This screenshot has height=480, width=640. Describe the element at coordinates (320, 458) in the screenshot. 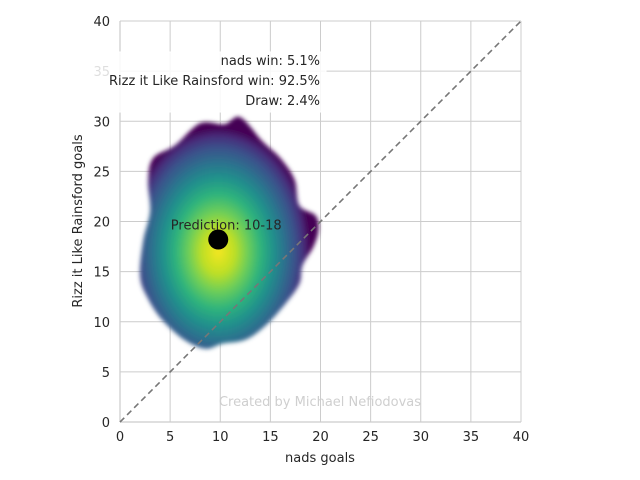

I see `x-axis-label: nads goals` at that location.